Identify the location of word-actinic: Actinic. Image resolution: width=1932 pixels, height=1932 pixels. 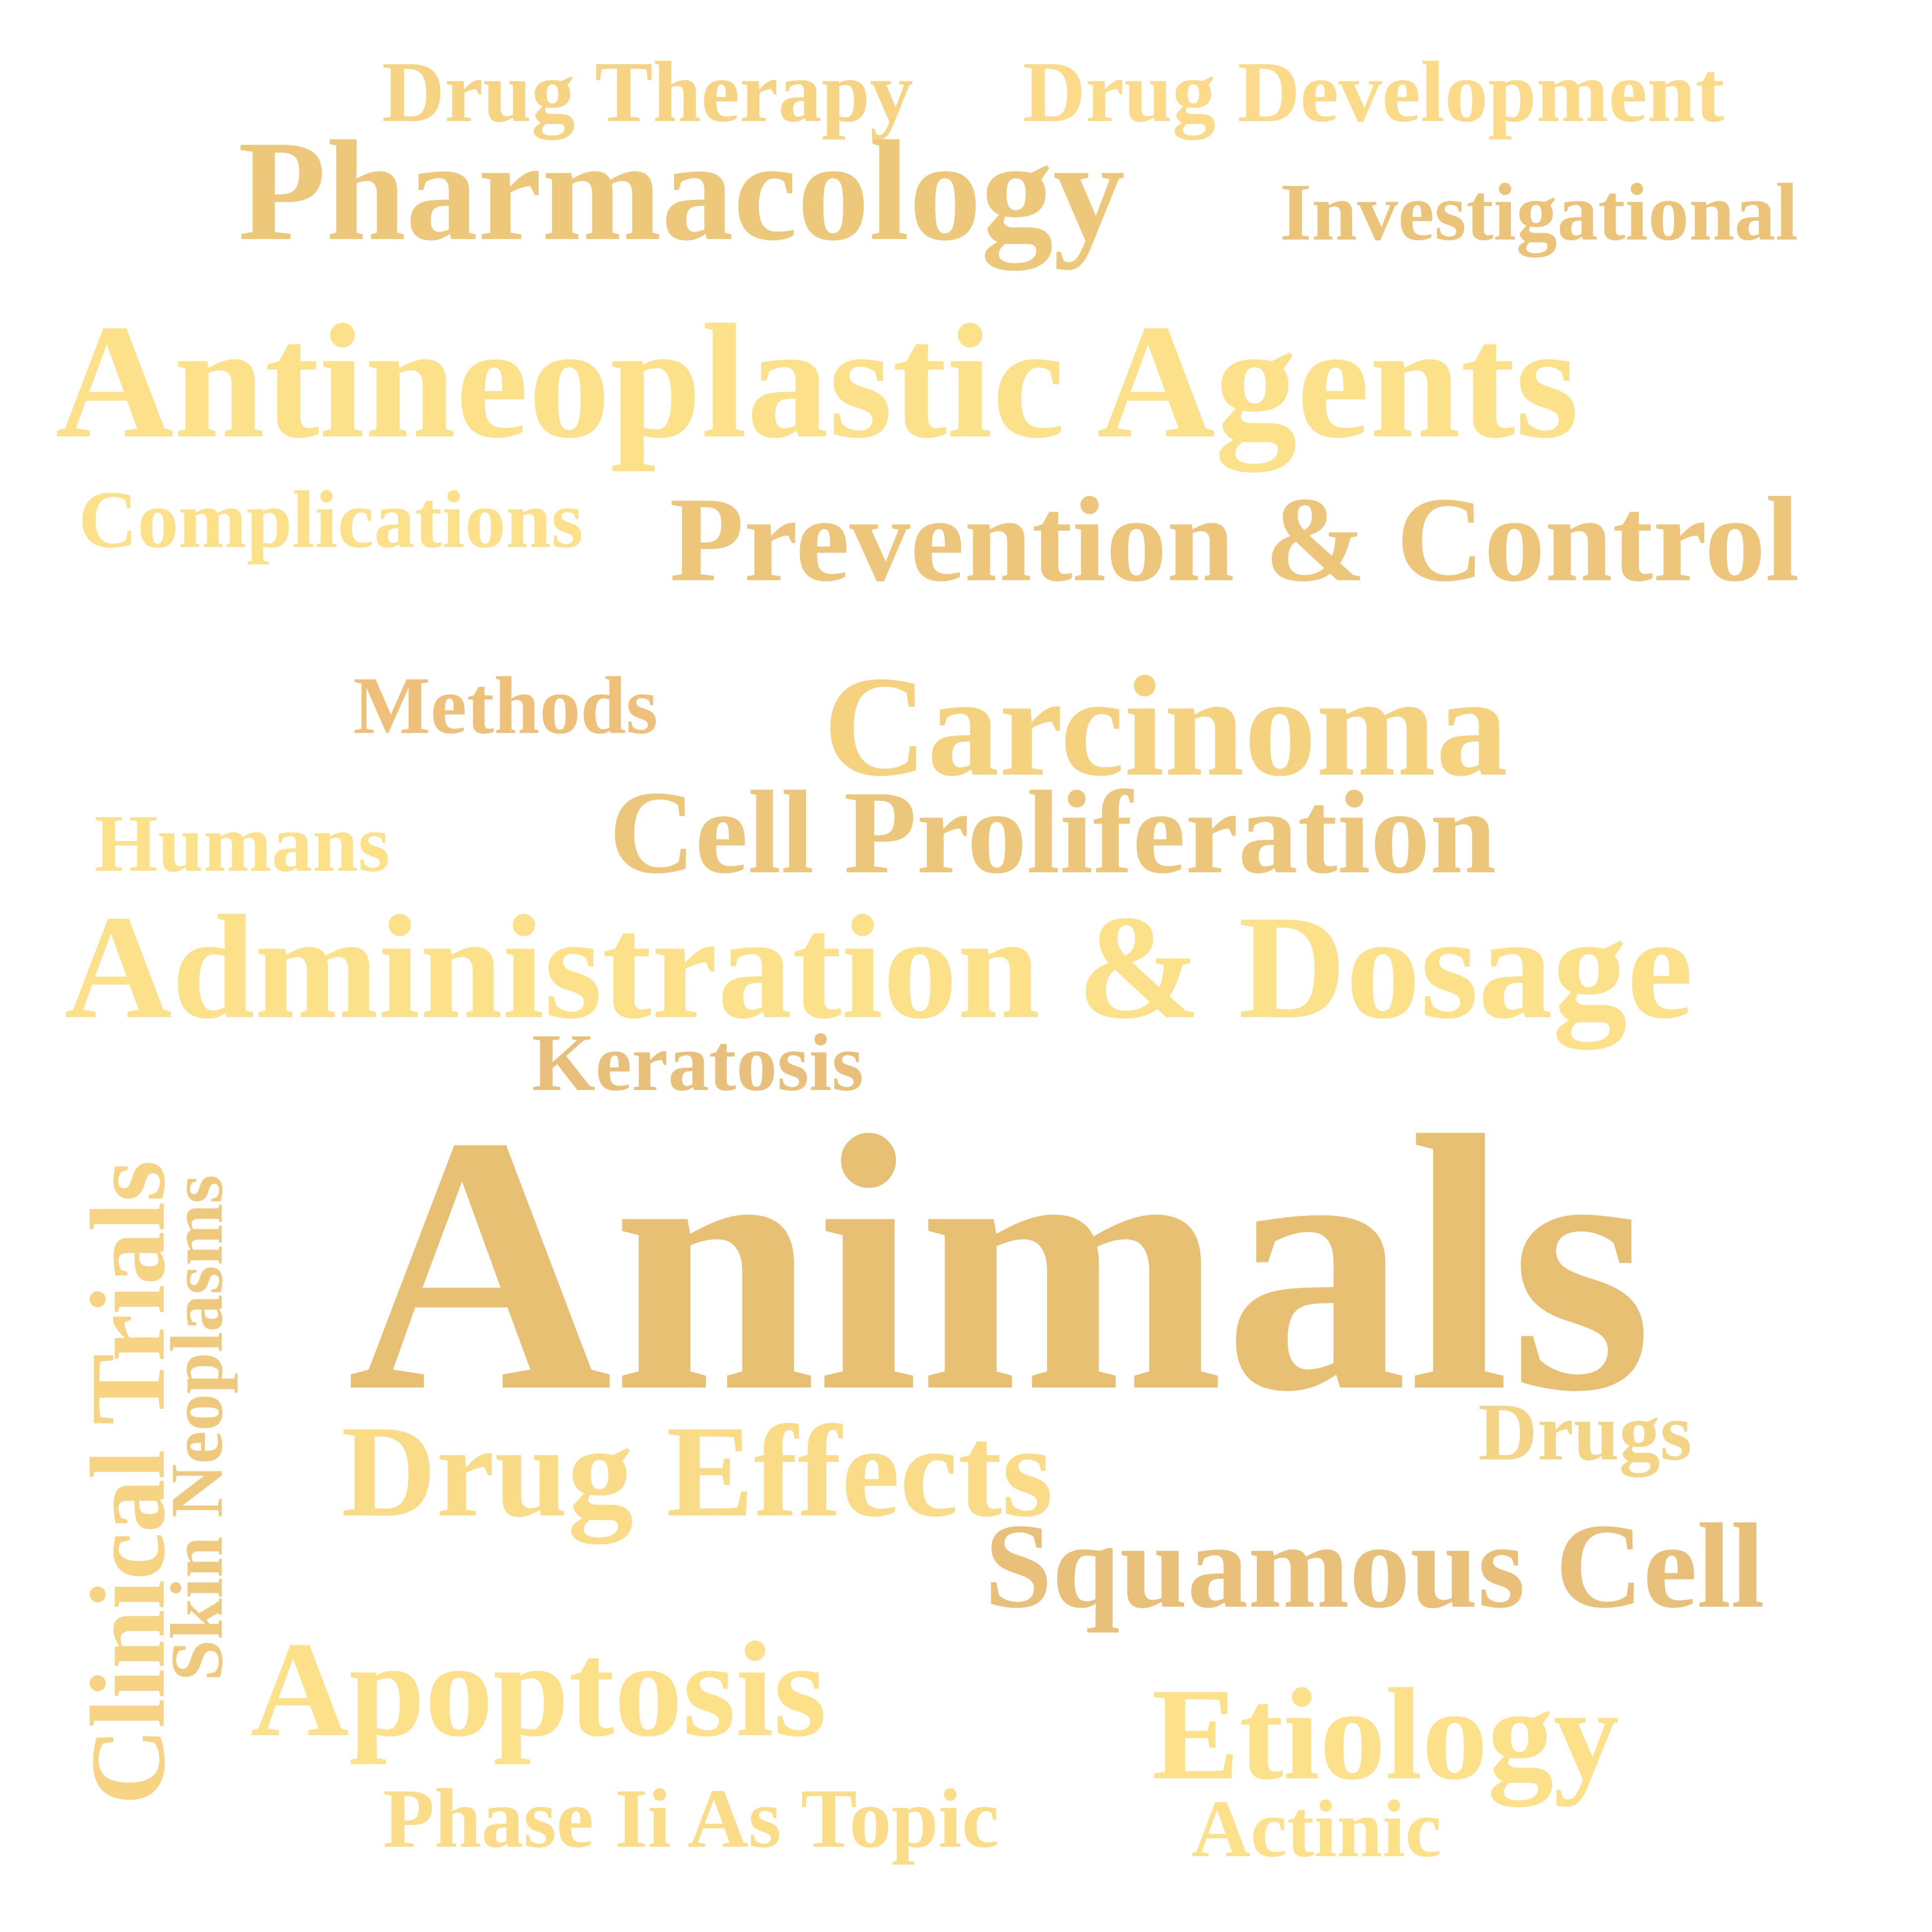
(1317, 1828).